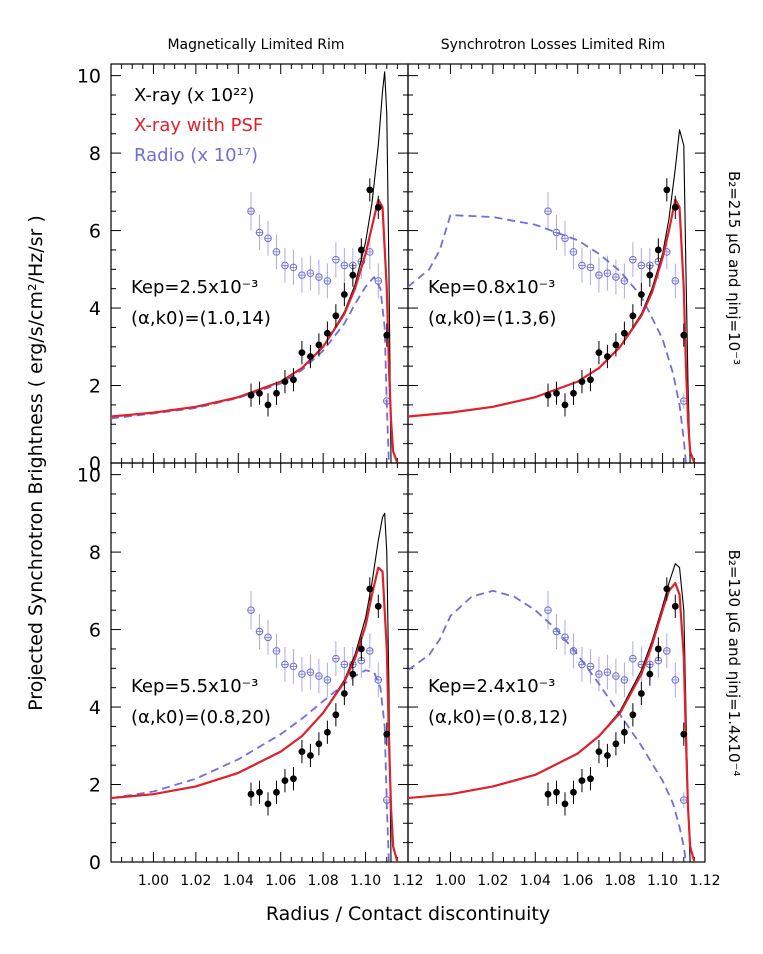 The width and height of the screenshot is (763, 954). What do you see at coordinates (408, 914) in the screenshot?
I see `x-axis-label: Radius / Contact discontinuity` at bounding box center [408, 914].